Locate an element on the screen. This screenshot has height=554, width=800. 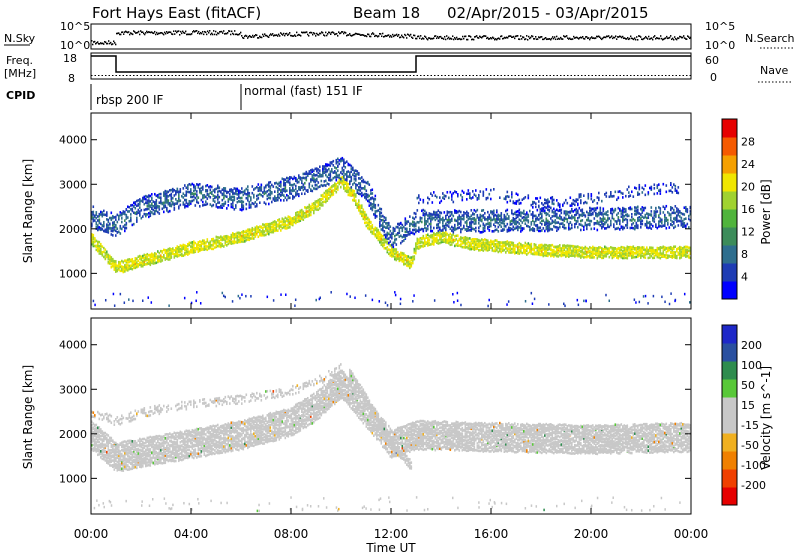
nsky-tick-high: 10^5 is located at coordinates (75, 26).